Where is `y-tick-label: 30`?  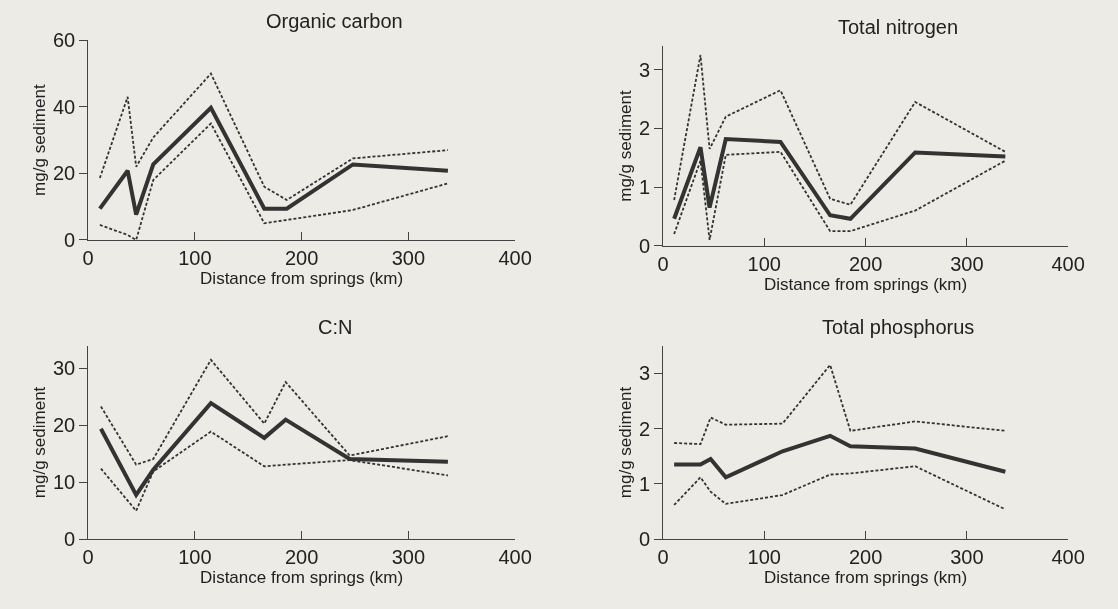 y-tick-label: 30 is located at coordinates (64, 368).